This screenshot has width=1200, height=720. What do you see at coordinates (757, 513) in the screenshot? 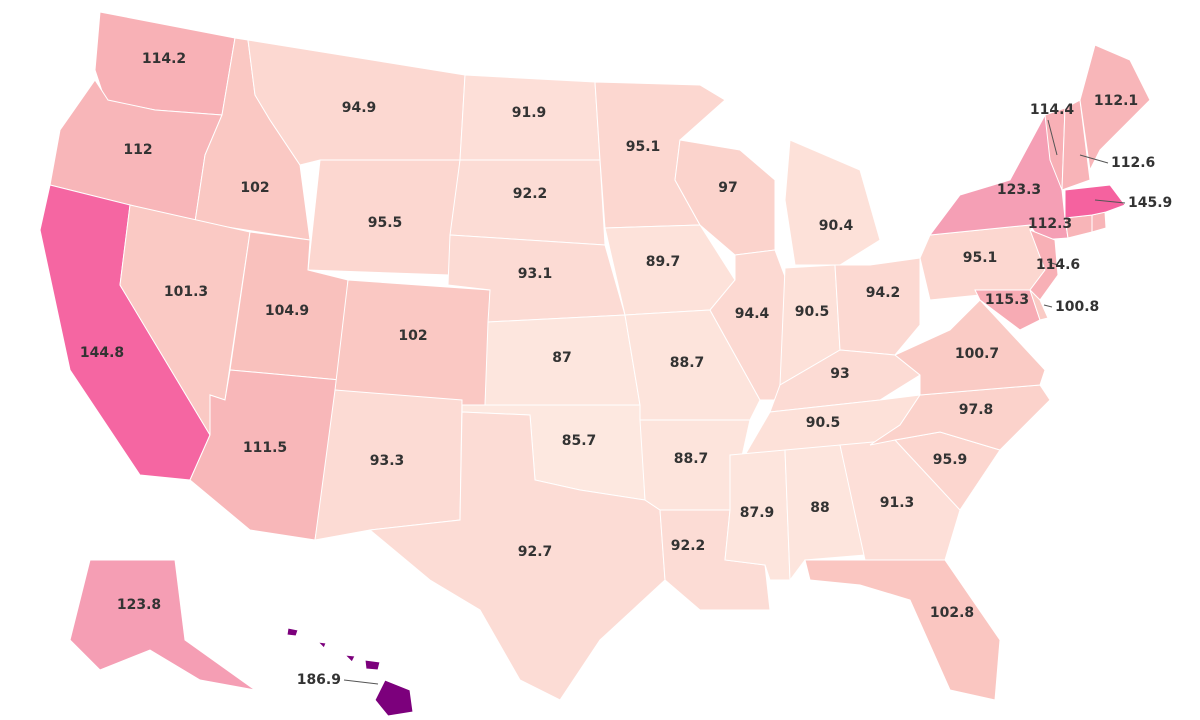
I see `value-label: 87.9` at bounding box center [757, 513].